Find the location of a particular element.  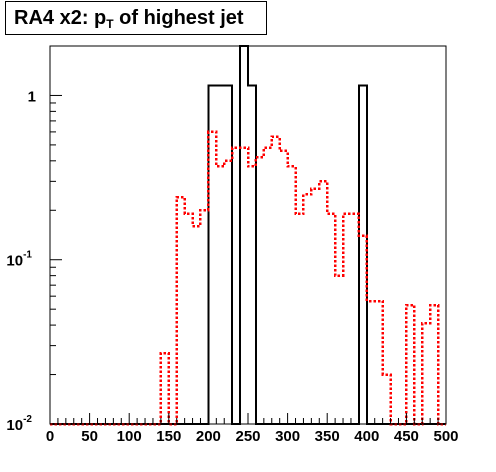

title-rest: of highest jet is located at coordinates (178, 18).